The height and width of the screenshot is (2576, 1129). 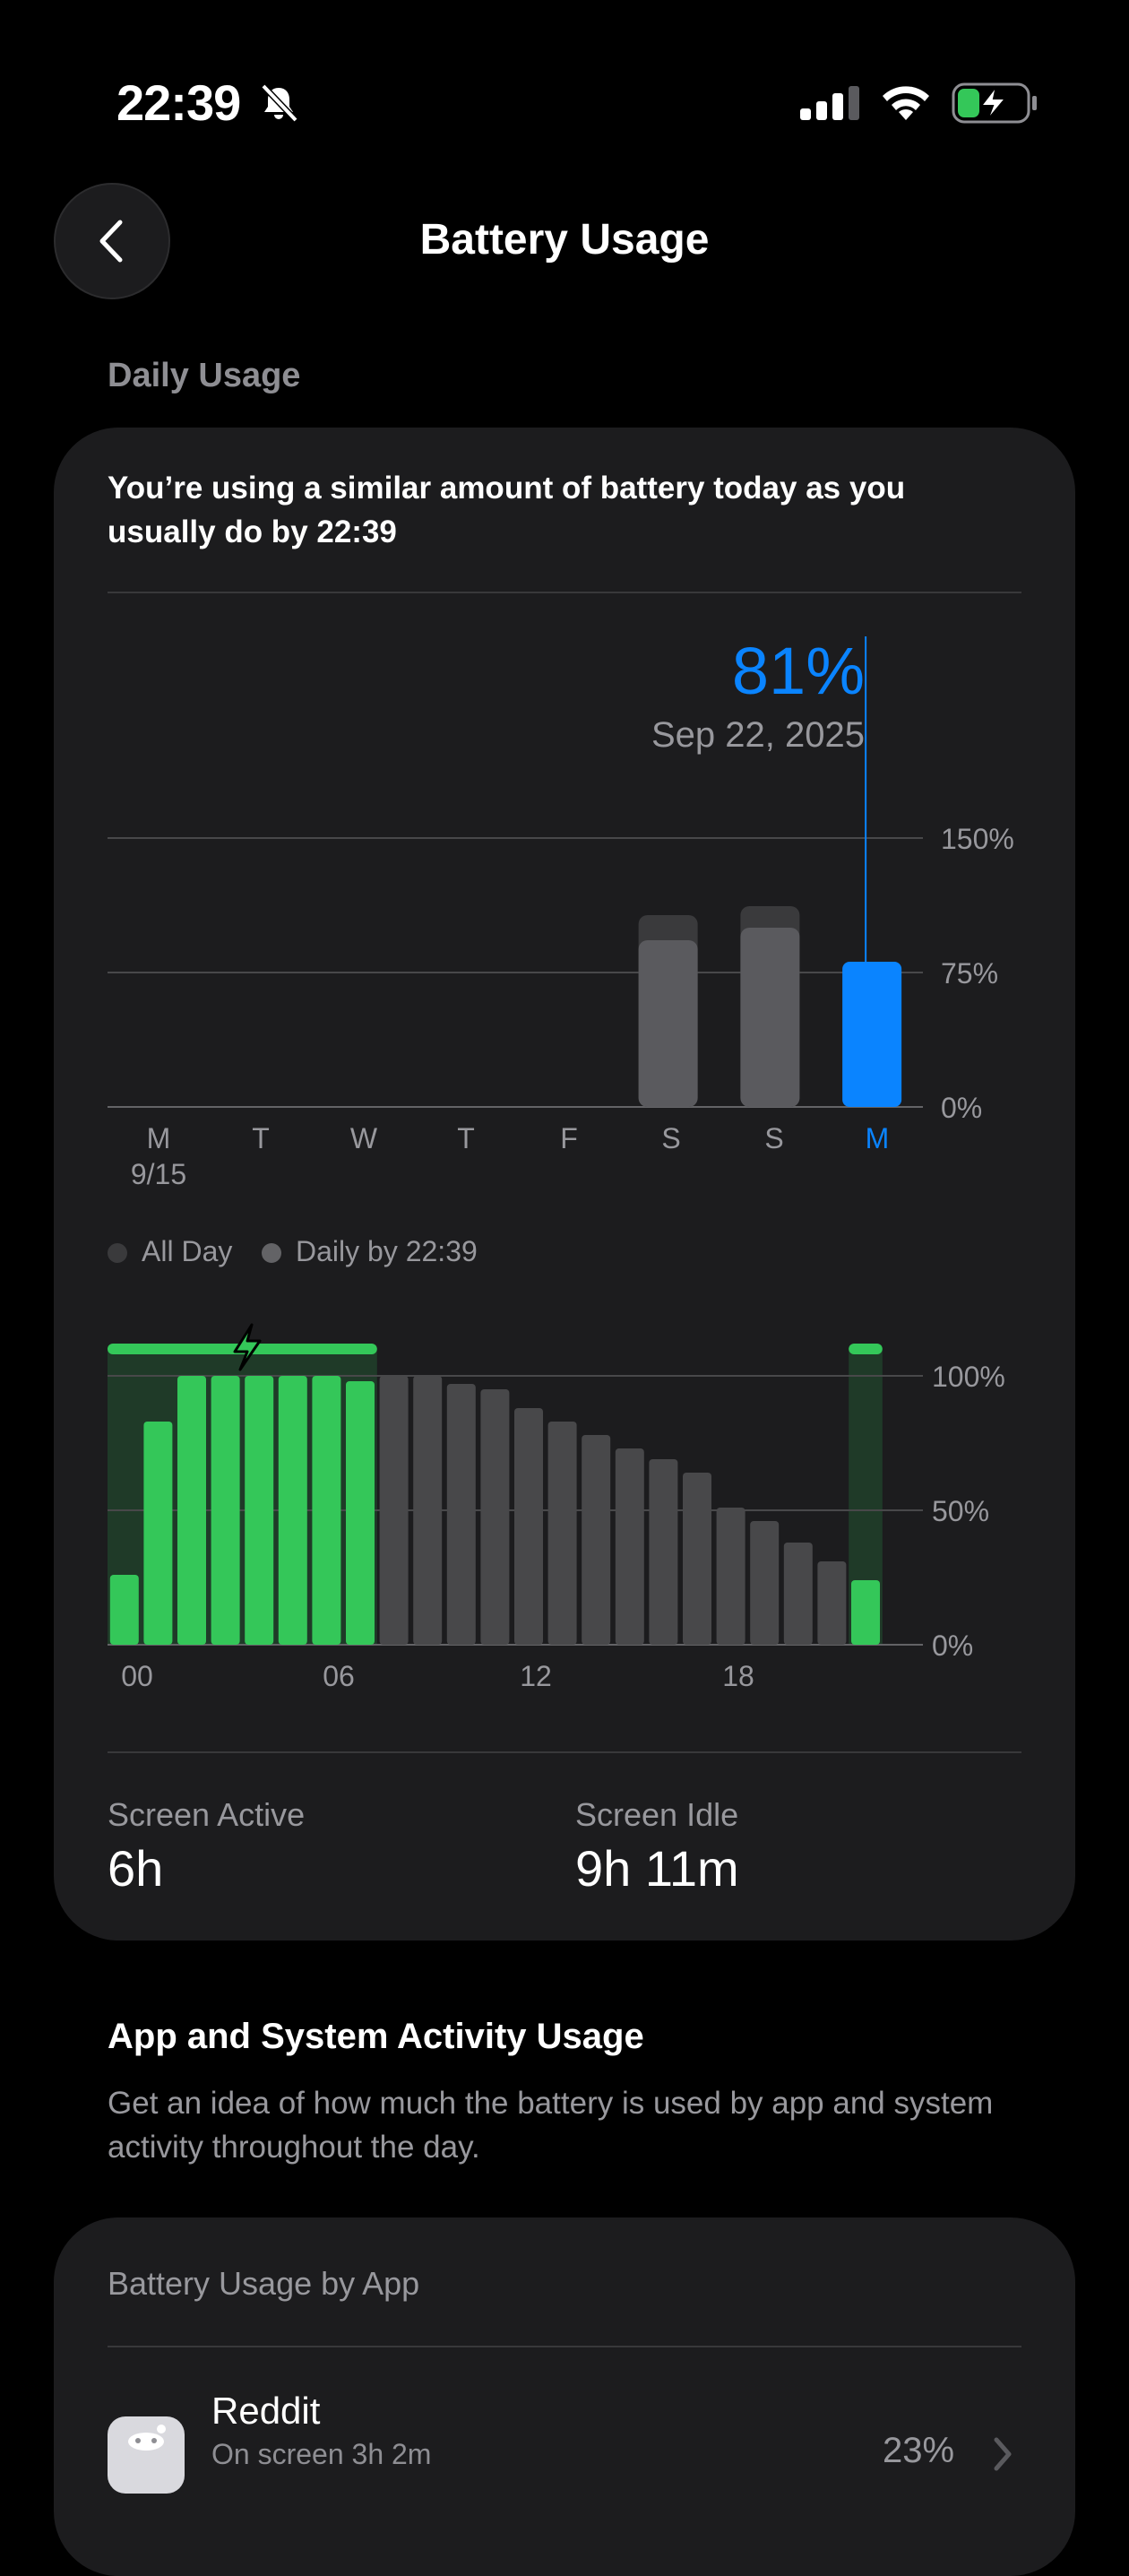 I want to click on x-tick-label: 06, so click(x=339, y=1676).